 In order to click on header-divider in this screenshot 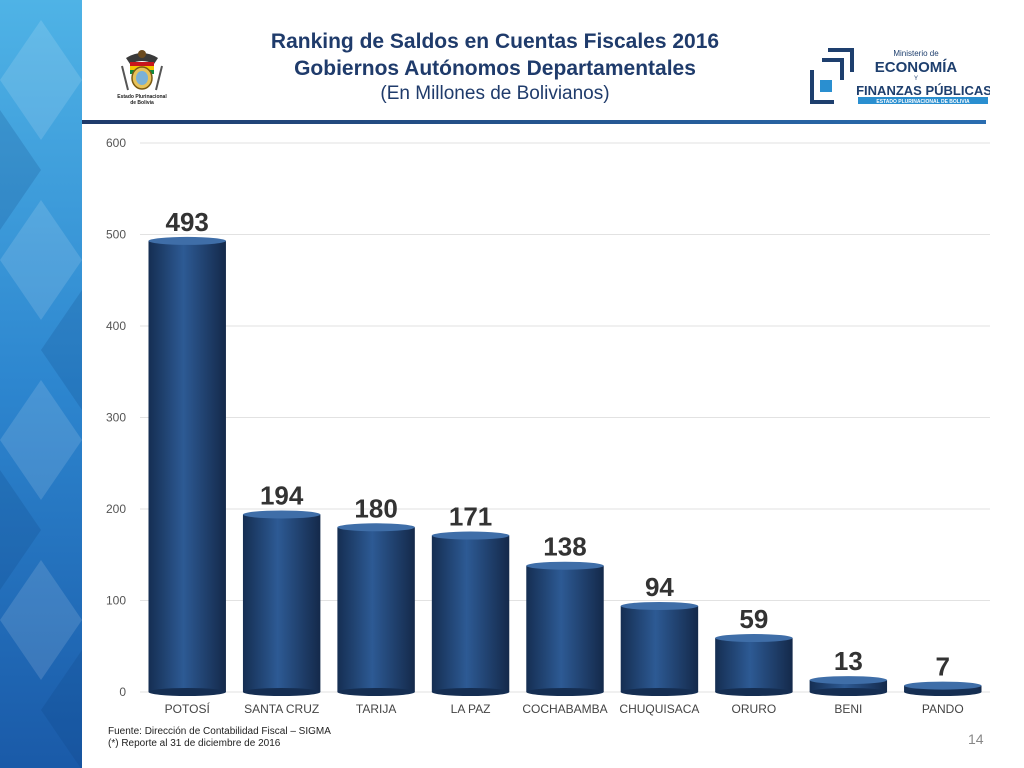, I will do `click(534, 122)`.